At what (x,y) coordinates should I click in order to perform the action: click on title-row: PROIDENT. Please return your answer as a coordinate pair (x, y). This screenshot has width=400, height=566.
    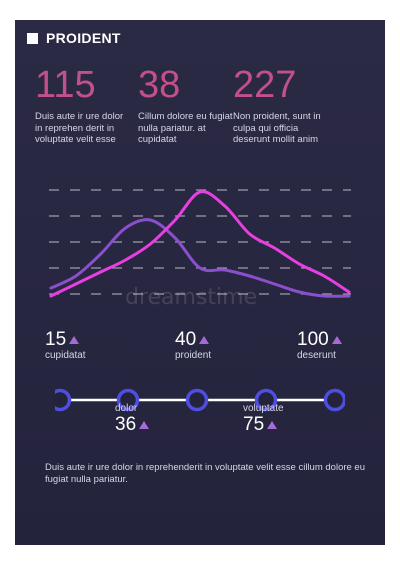
    Looking at the image, I should click on (74, 38).